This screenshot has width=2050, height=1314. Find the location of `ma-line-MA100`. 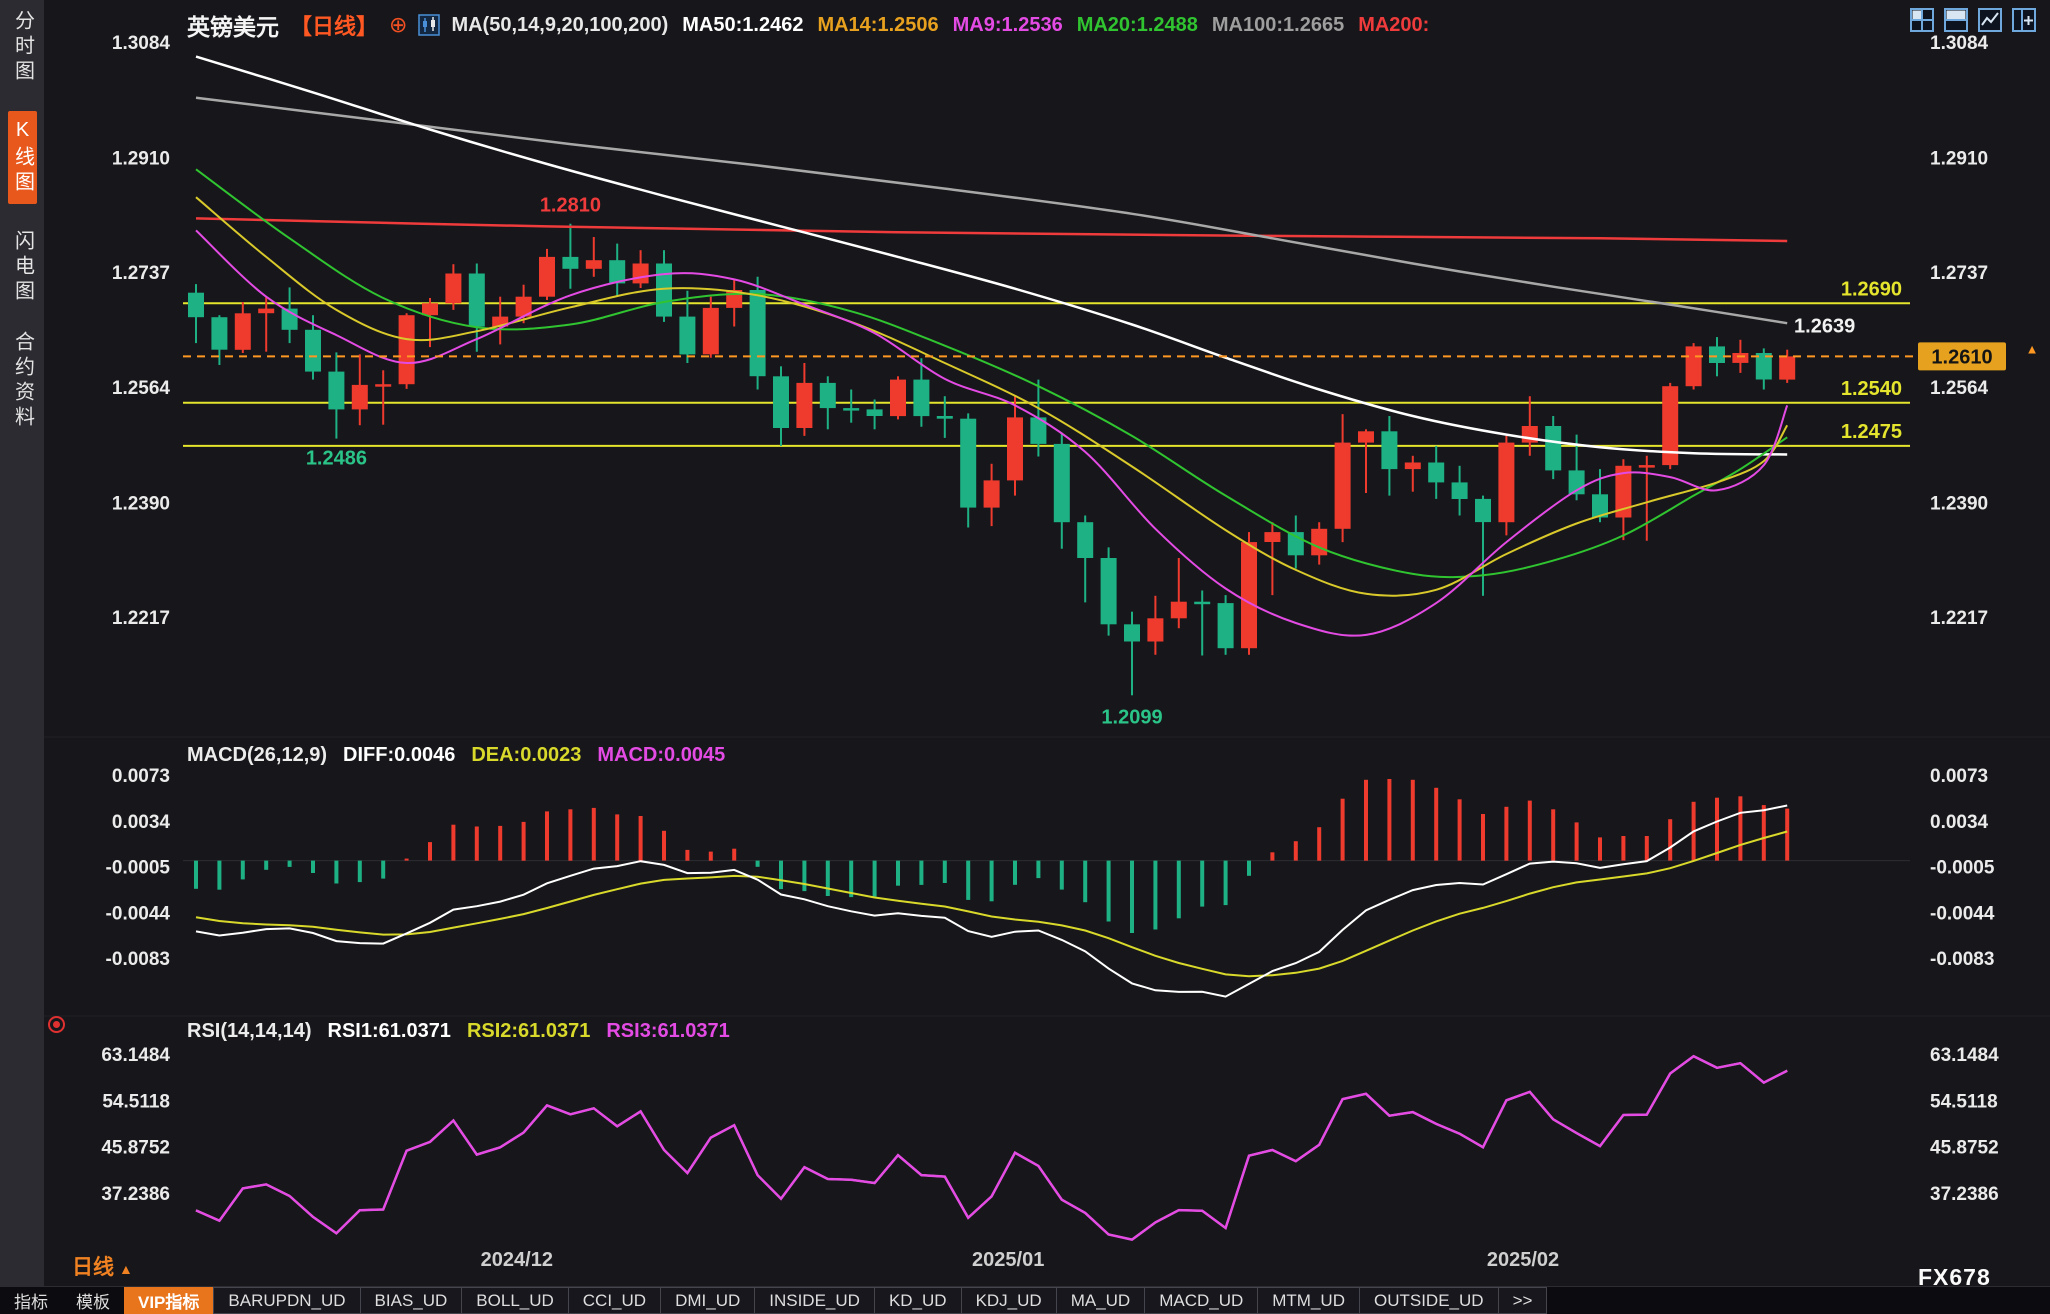

ma-line-MA100 is located at coordinates (991, 210).